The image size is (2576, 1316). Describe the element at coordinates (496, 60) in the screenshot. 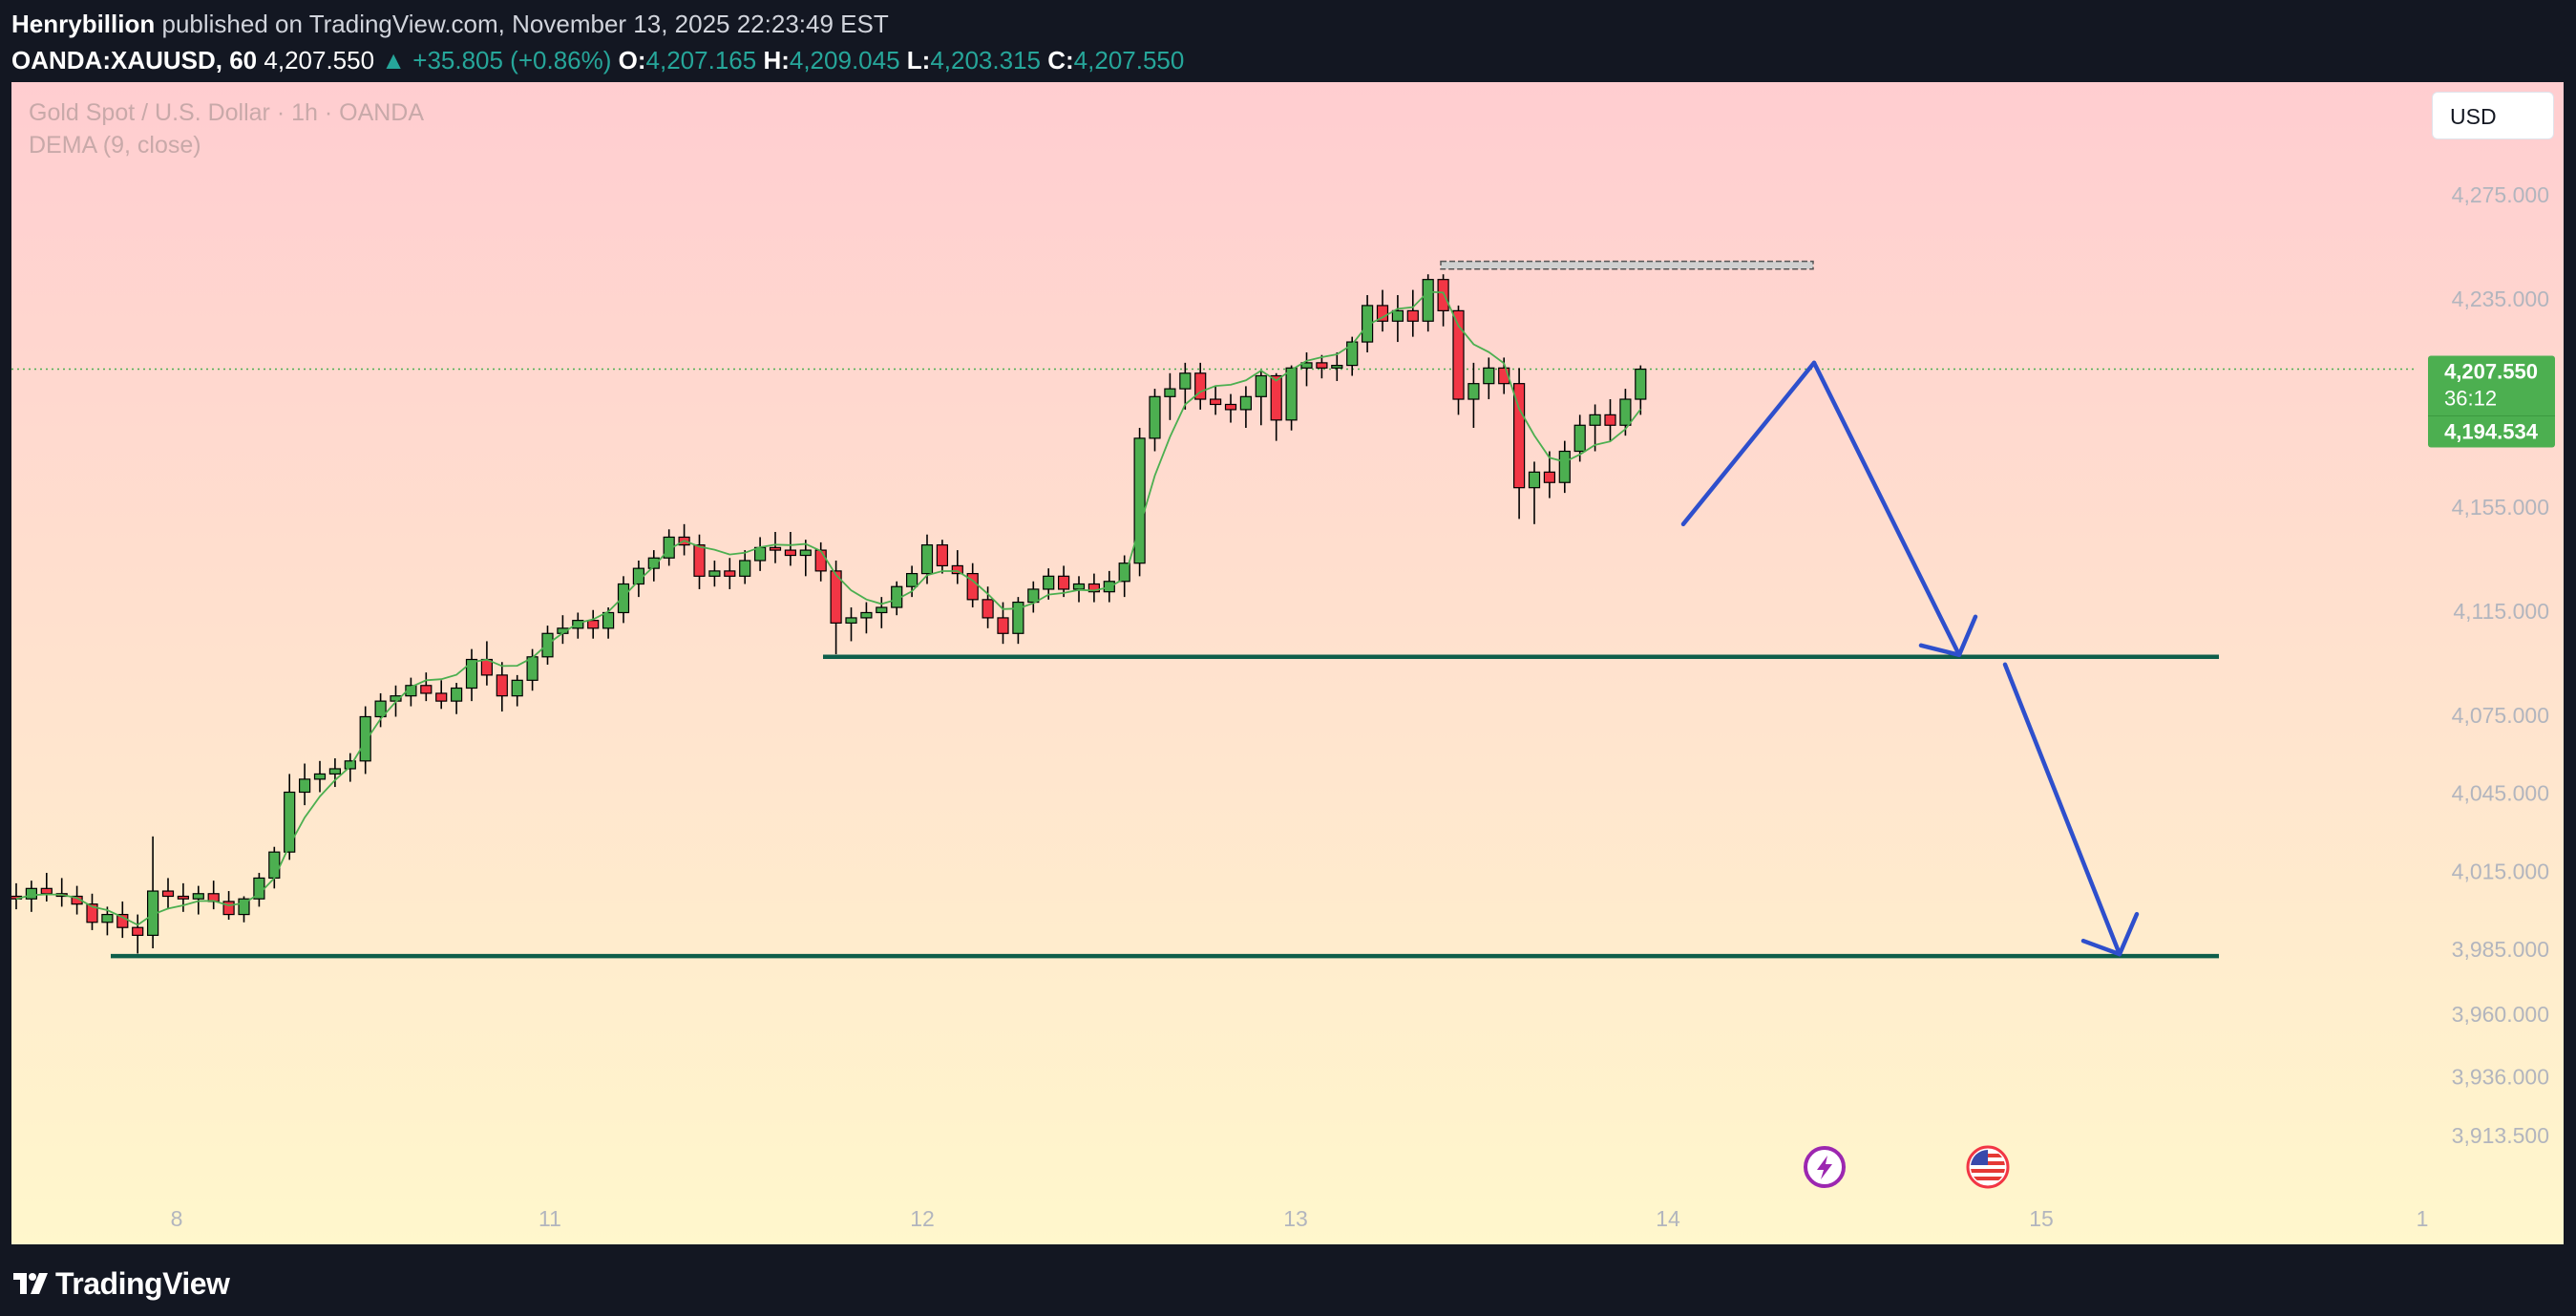

I see `price-change: ▲ +35.805 (+0.86%)` at that location.